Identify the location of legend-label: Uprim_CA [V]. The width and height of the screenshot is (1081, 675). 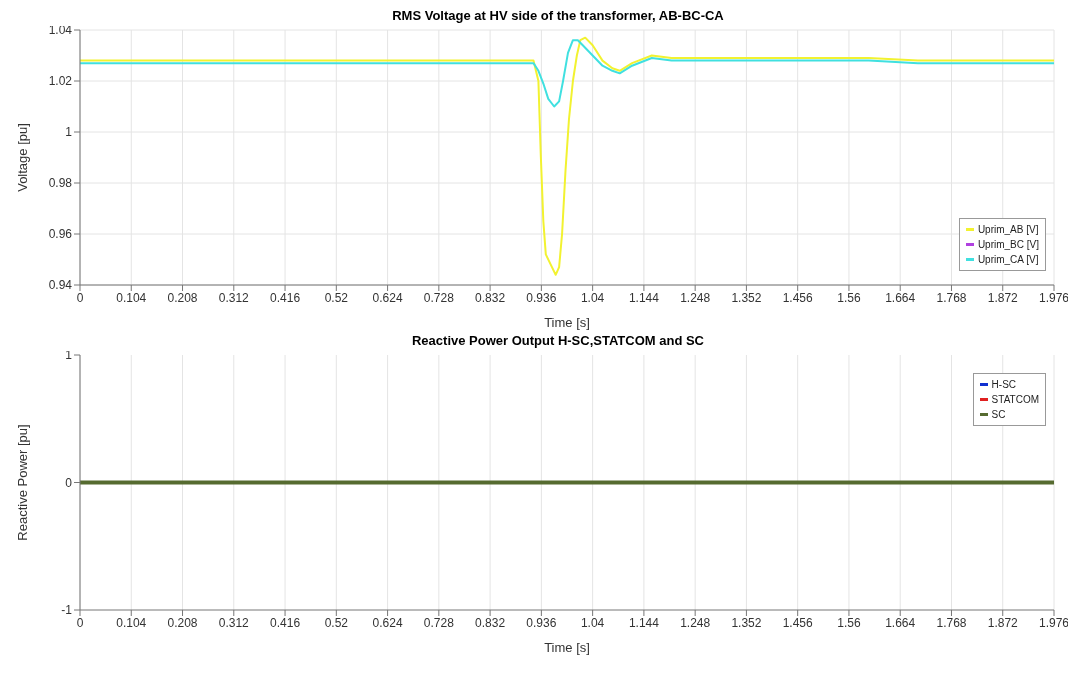
(1008, 260).